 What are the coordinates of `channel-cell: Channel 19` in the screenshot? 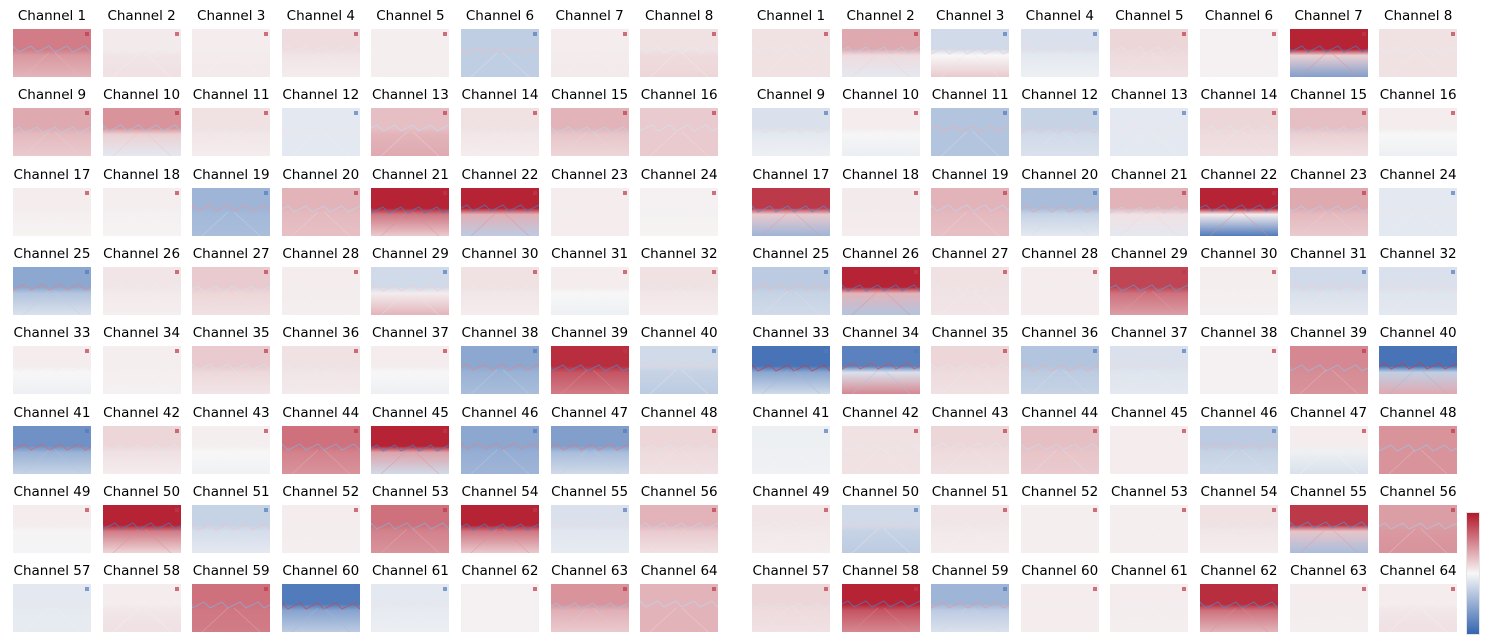 It's located at (976, 198).